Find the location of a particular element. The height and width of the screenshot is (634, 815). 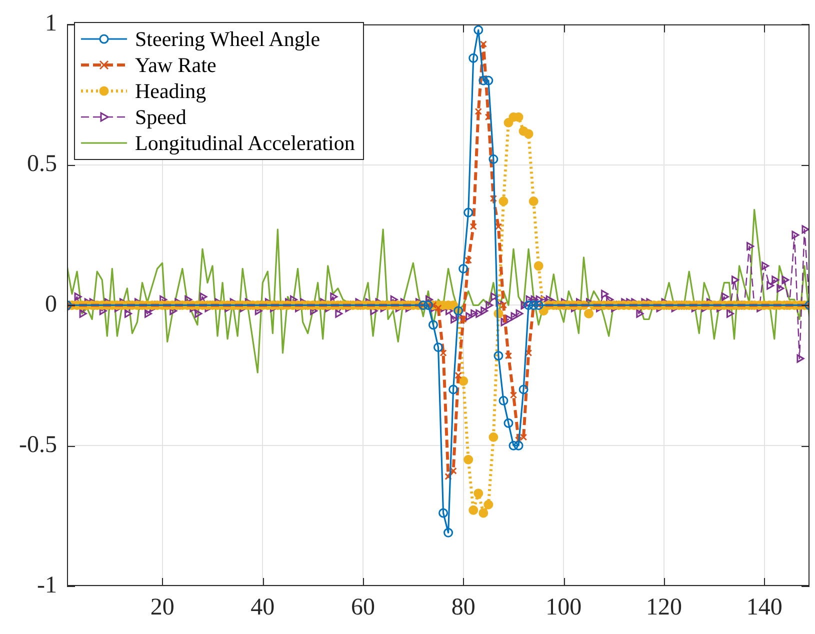

legend-label: Longitudinal Acceleration is located at coordinates (245, 143).